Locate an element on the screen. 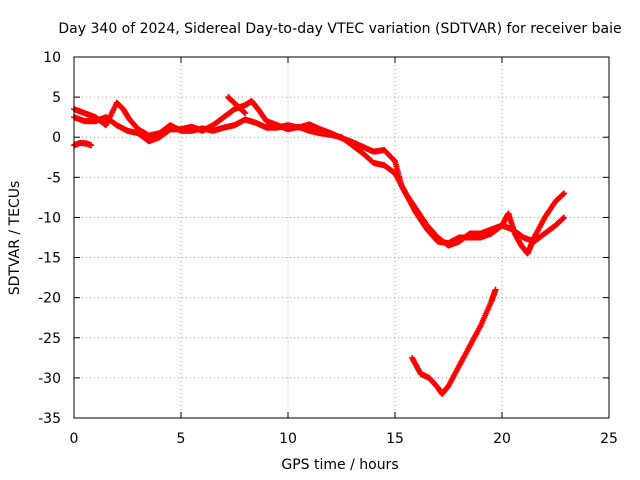 The width and height of the screenshot is (640, 480). y-axis-label: SDTVAR / TECUs is located at coordinates (15, 238).